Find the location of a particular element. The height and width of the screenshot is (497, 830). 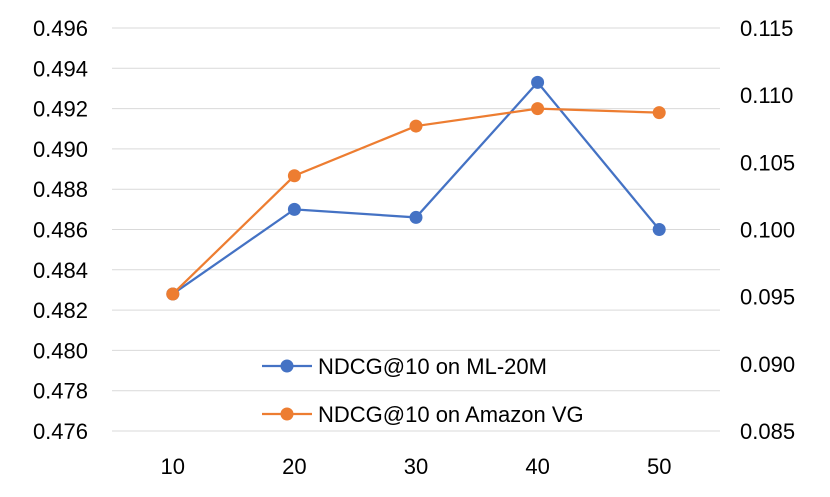

y-left-tick-label: 0.484 is located at coordinates (60, 270).